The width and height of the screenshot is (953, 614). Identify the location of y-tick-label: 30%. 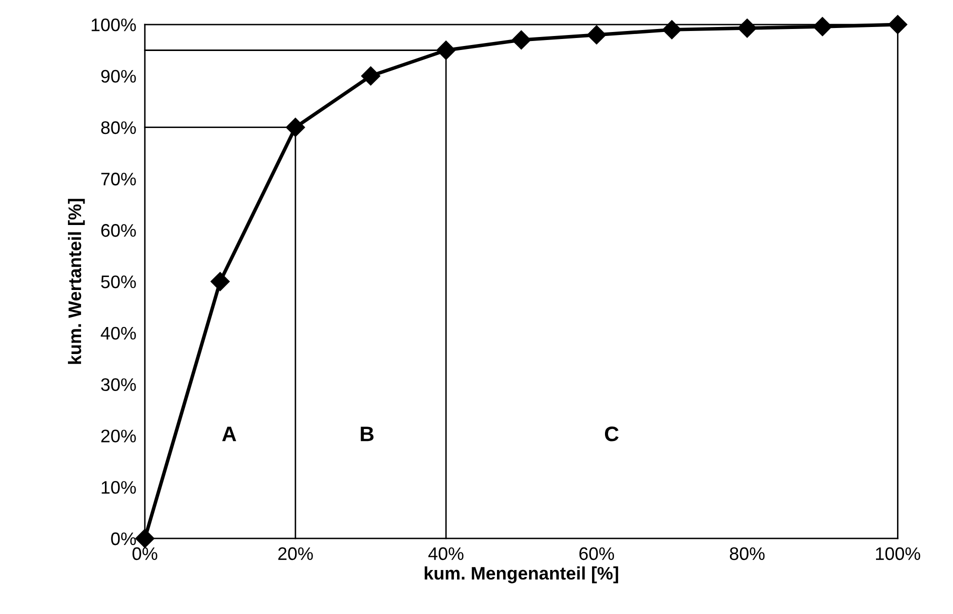
(118, 385).